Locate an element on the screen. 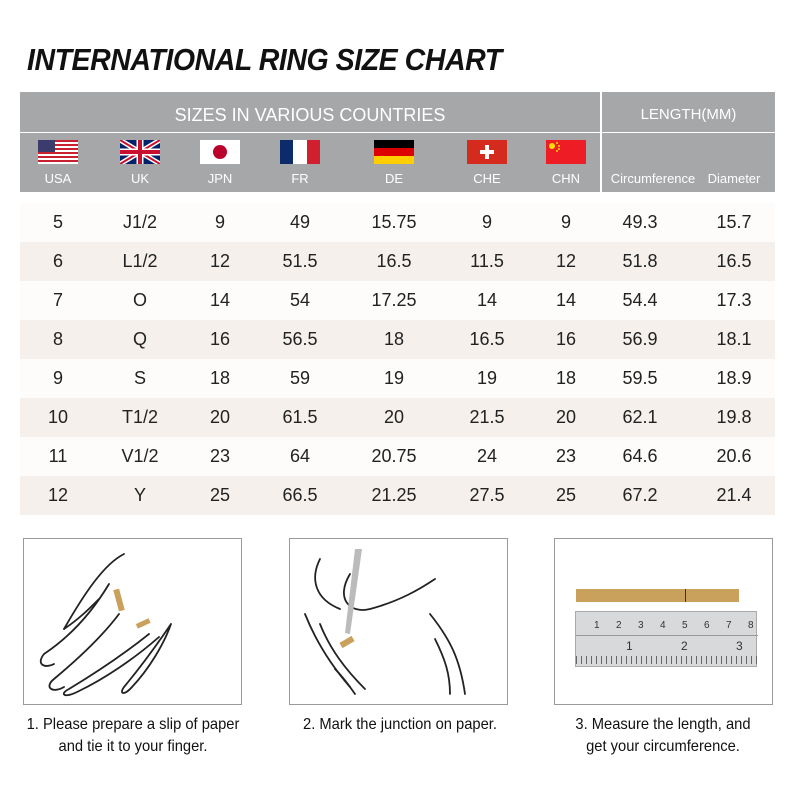 The height and width of the screenshot is (800, 800). table-row: 6 L1/2 12 51.5 16.5 11.5 12 51.8 16.5 is located at coordinates (397, 261).